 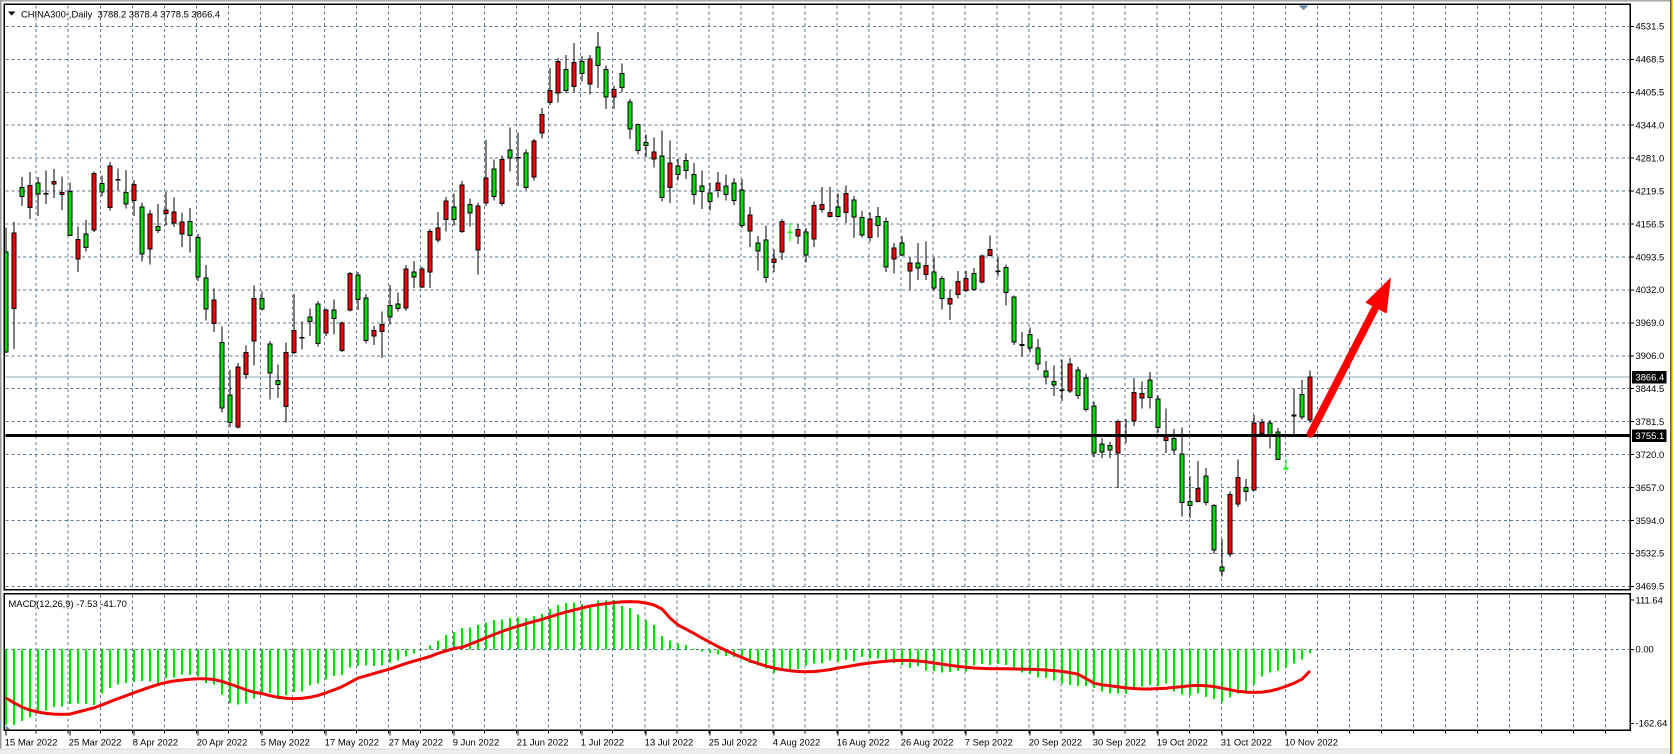 I want to click on svg-text: 1 Jul 2022, so click(x=602, y=742).